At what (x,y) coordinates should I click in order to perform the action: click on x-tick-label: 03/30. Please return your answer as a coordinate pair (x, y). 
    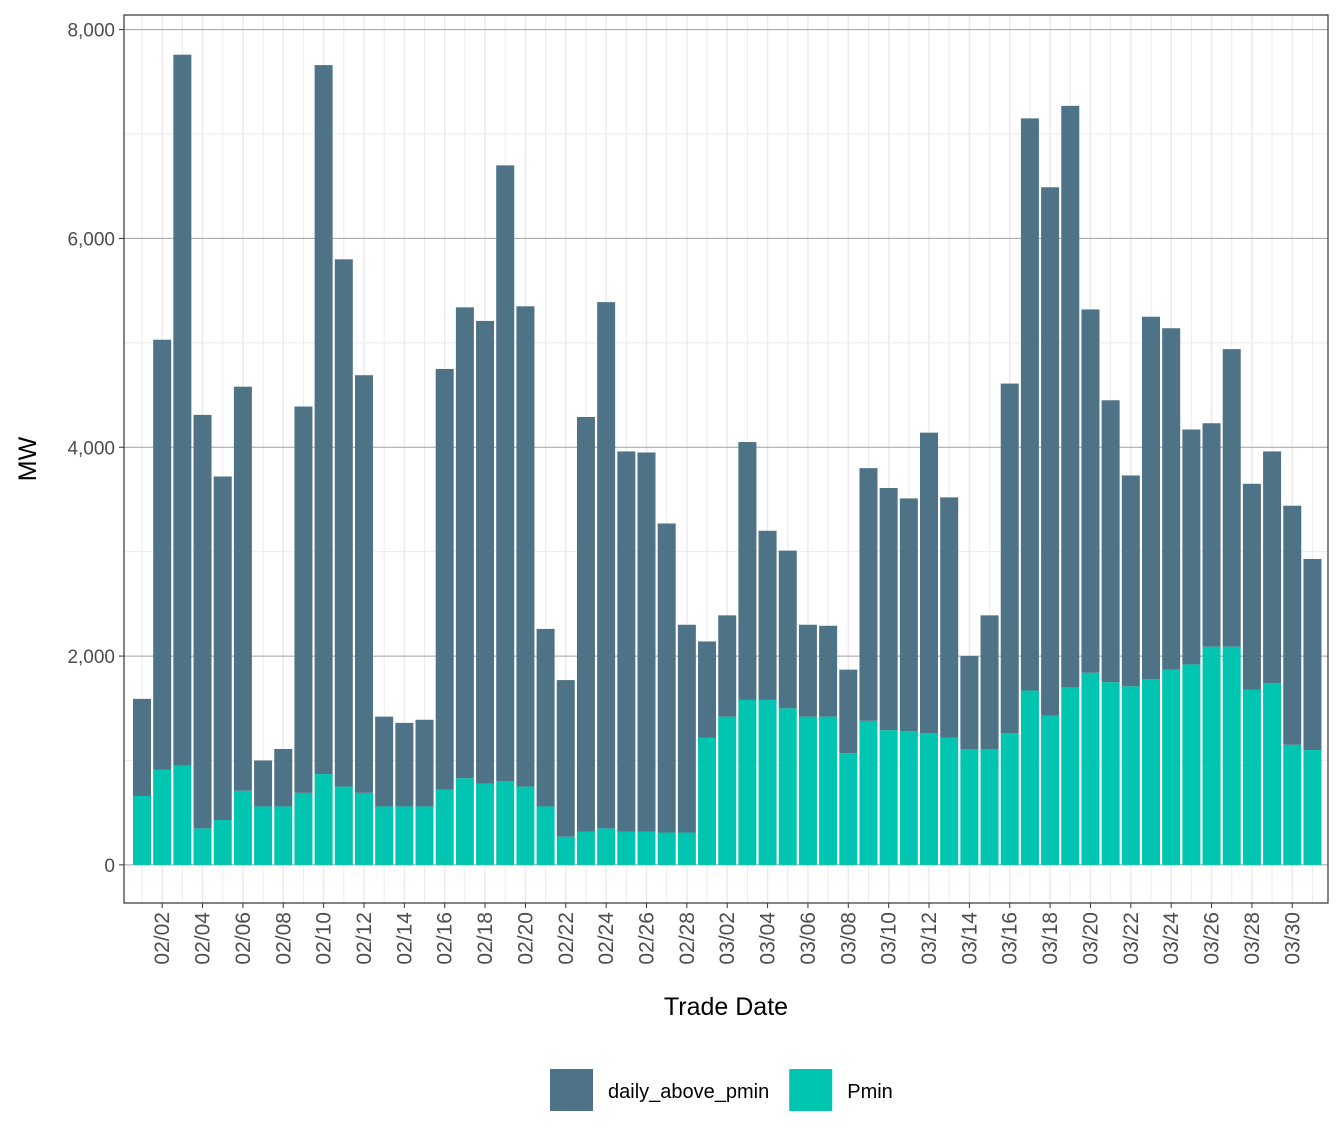
    Looking at the image, I should click on (1292, 938).